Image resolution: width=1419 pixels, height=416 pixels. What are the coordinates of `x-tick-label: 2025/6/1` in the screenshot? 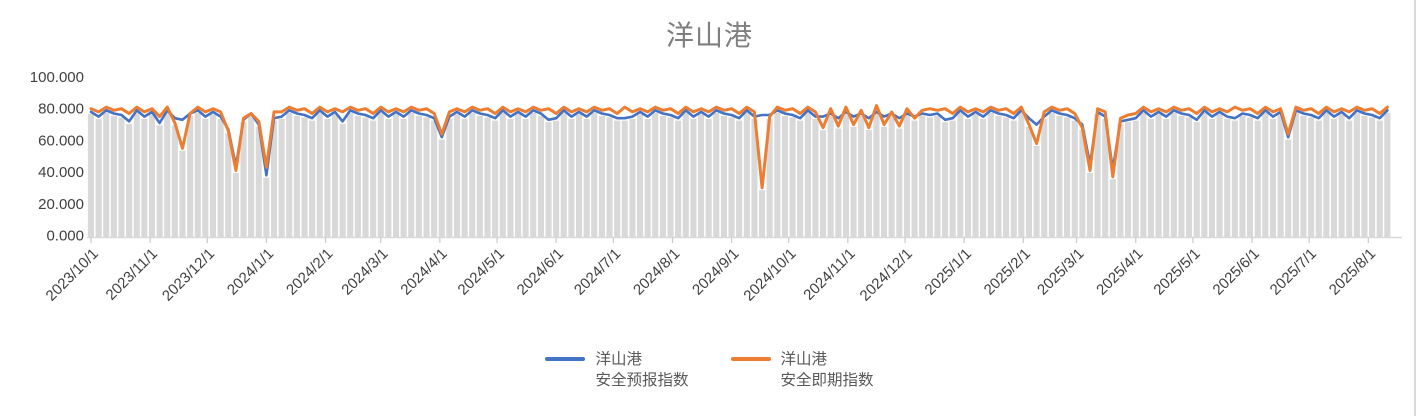 It's located at (1236, 271).